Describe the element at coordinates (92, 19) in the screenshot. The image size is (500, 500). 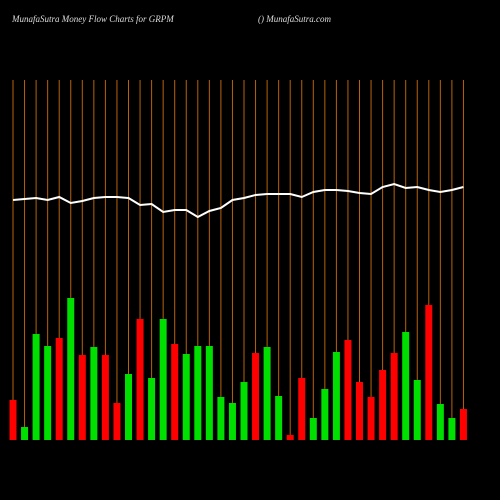
I see `chart-title: MunafaSutra Money Flow Charts for GRPM` at that location.